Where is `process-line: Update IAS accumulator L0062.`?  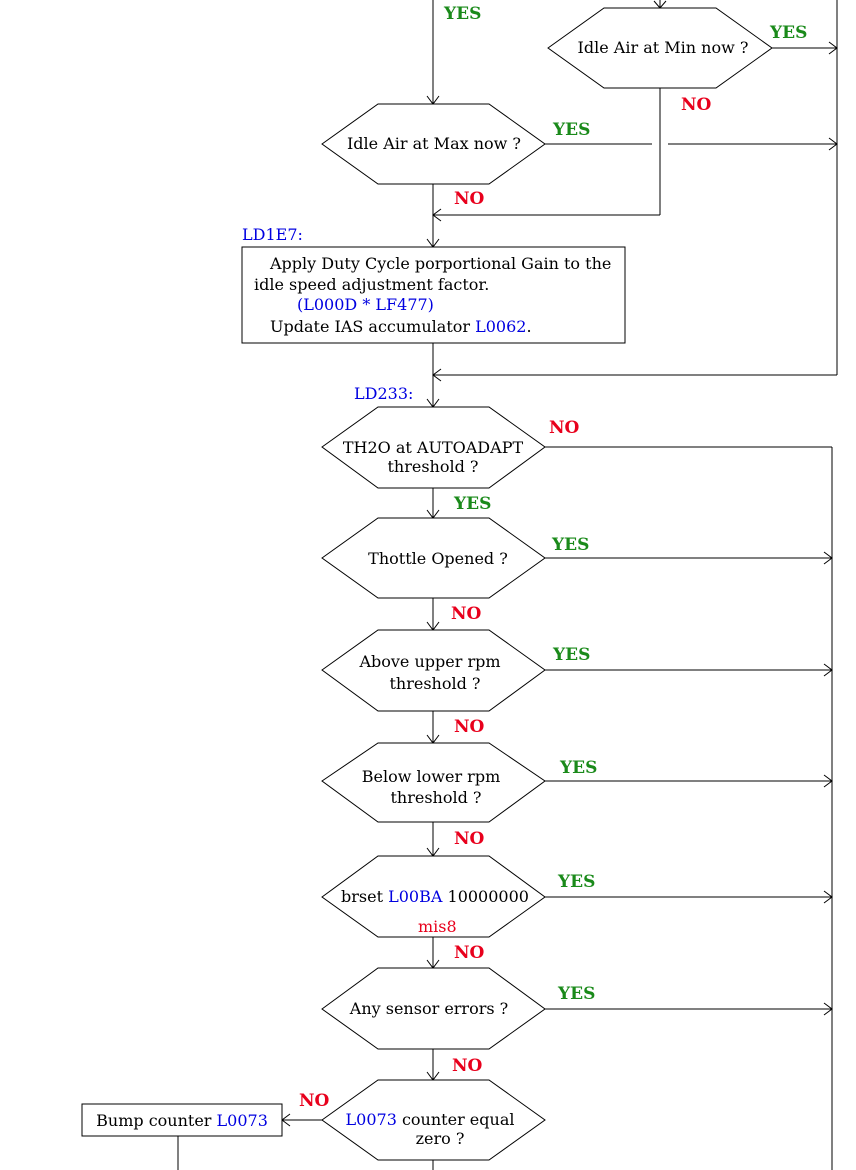
process-line: Update IAS accumulator L0062. is located at coordinates (401, 326).